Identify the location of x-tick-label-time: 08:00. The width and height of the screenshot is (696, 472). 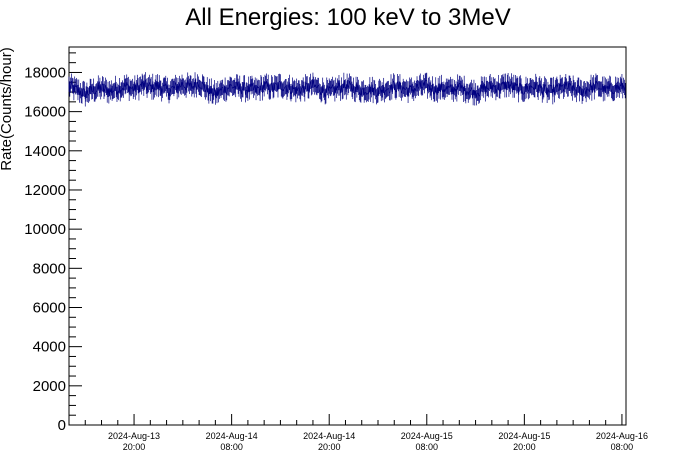
(231, 447).